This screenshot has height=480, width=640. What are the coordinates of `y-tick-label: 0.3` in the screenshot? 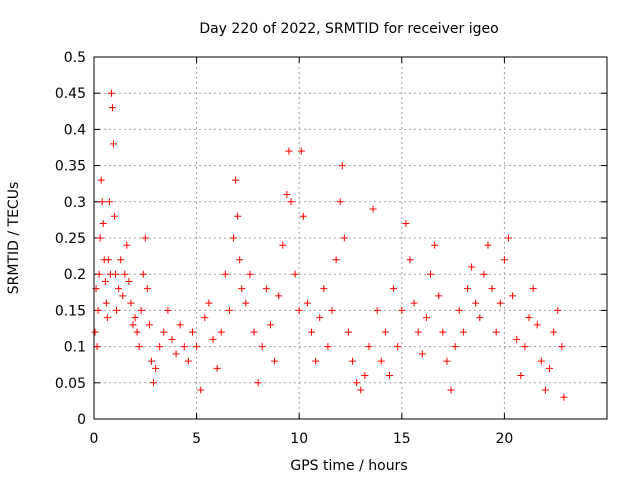 It's located at (75, 203).